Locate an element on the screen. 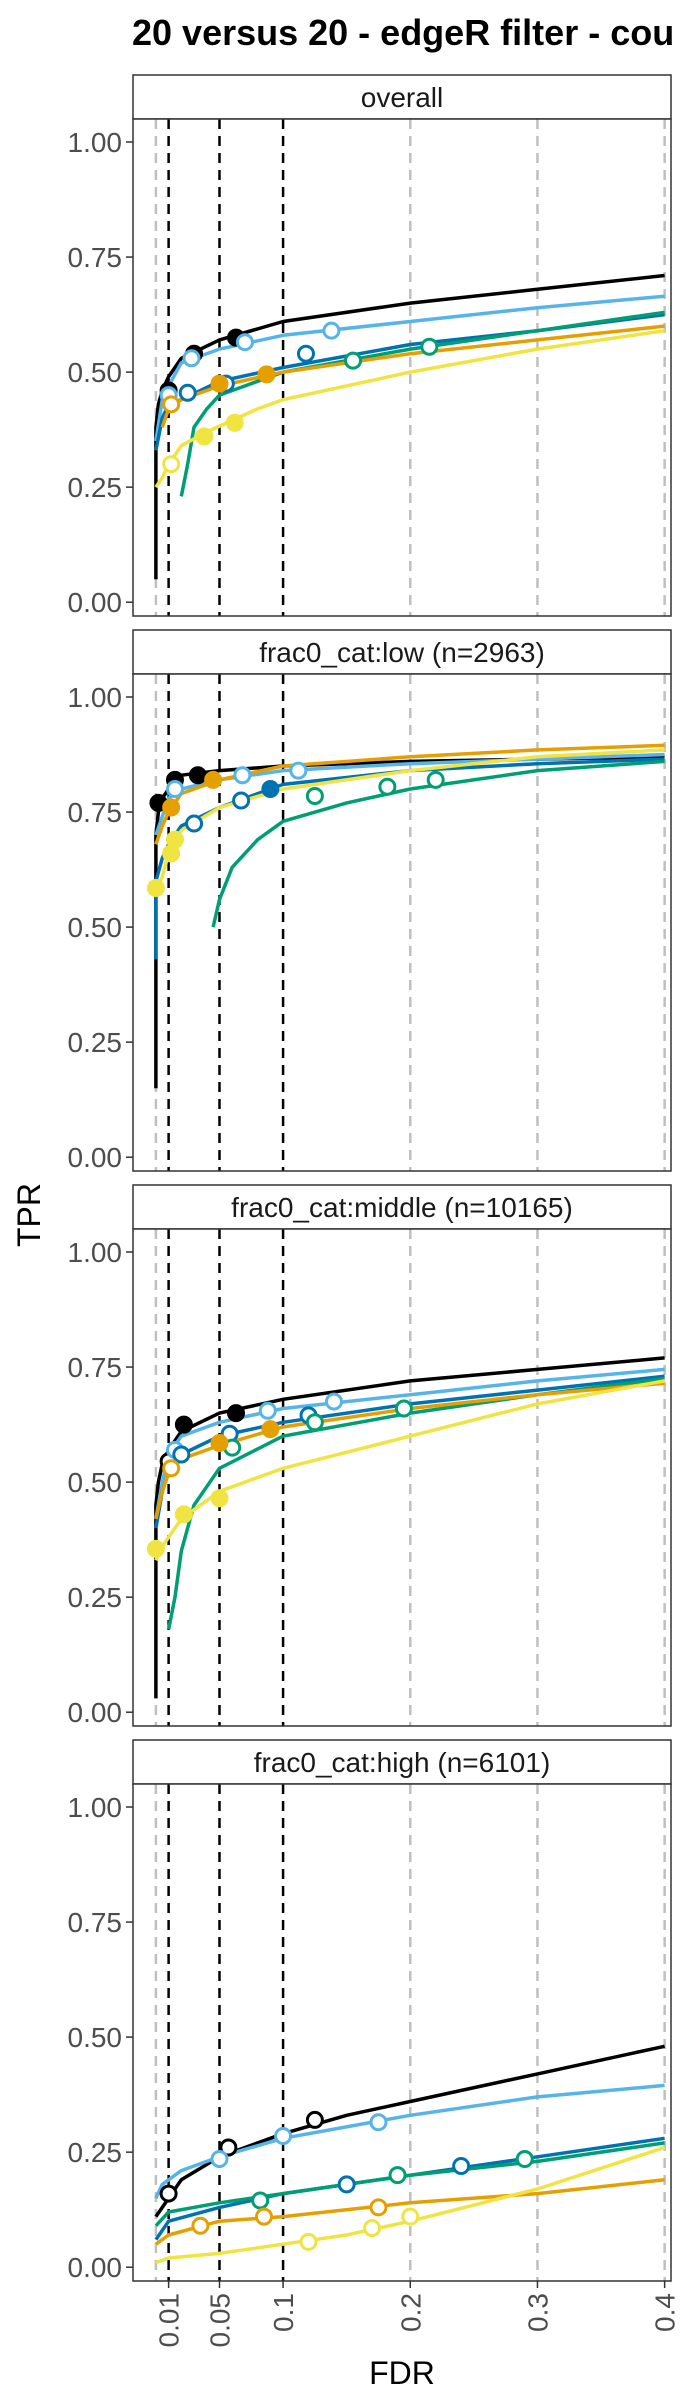 Image resolution: width=700 pixels, height=2400 pixels. x-tick-label: 0.01 is located at coordinates (169, 2320).